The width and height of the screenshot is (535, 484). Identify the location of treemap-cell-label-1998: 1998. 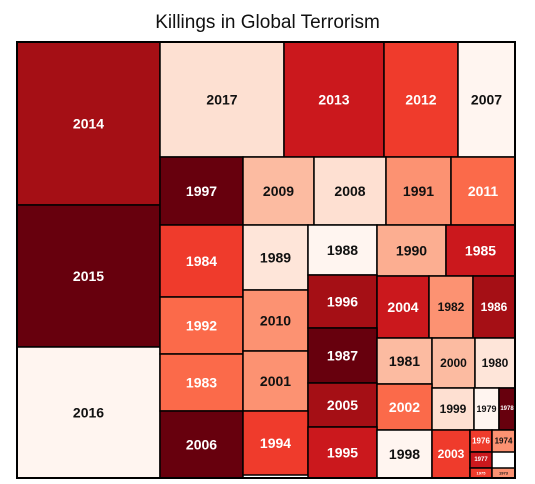
(404, 454).